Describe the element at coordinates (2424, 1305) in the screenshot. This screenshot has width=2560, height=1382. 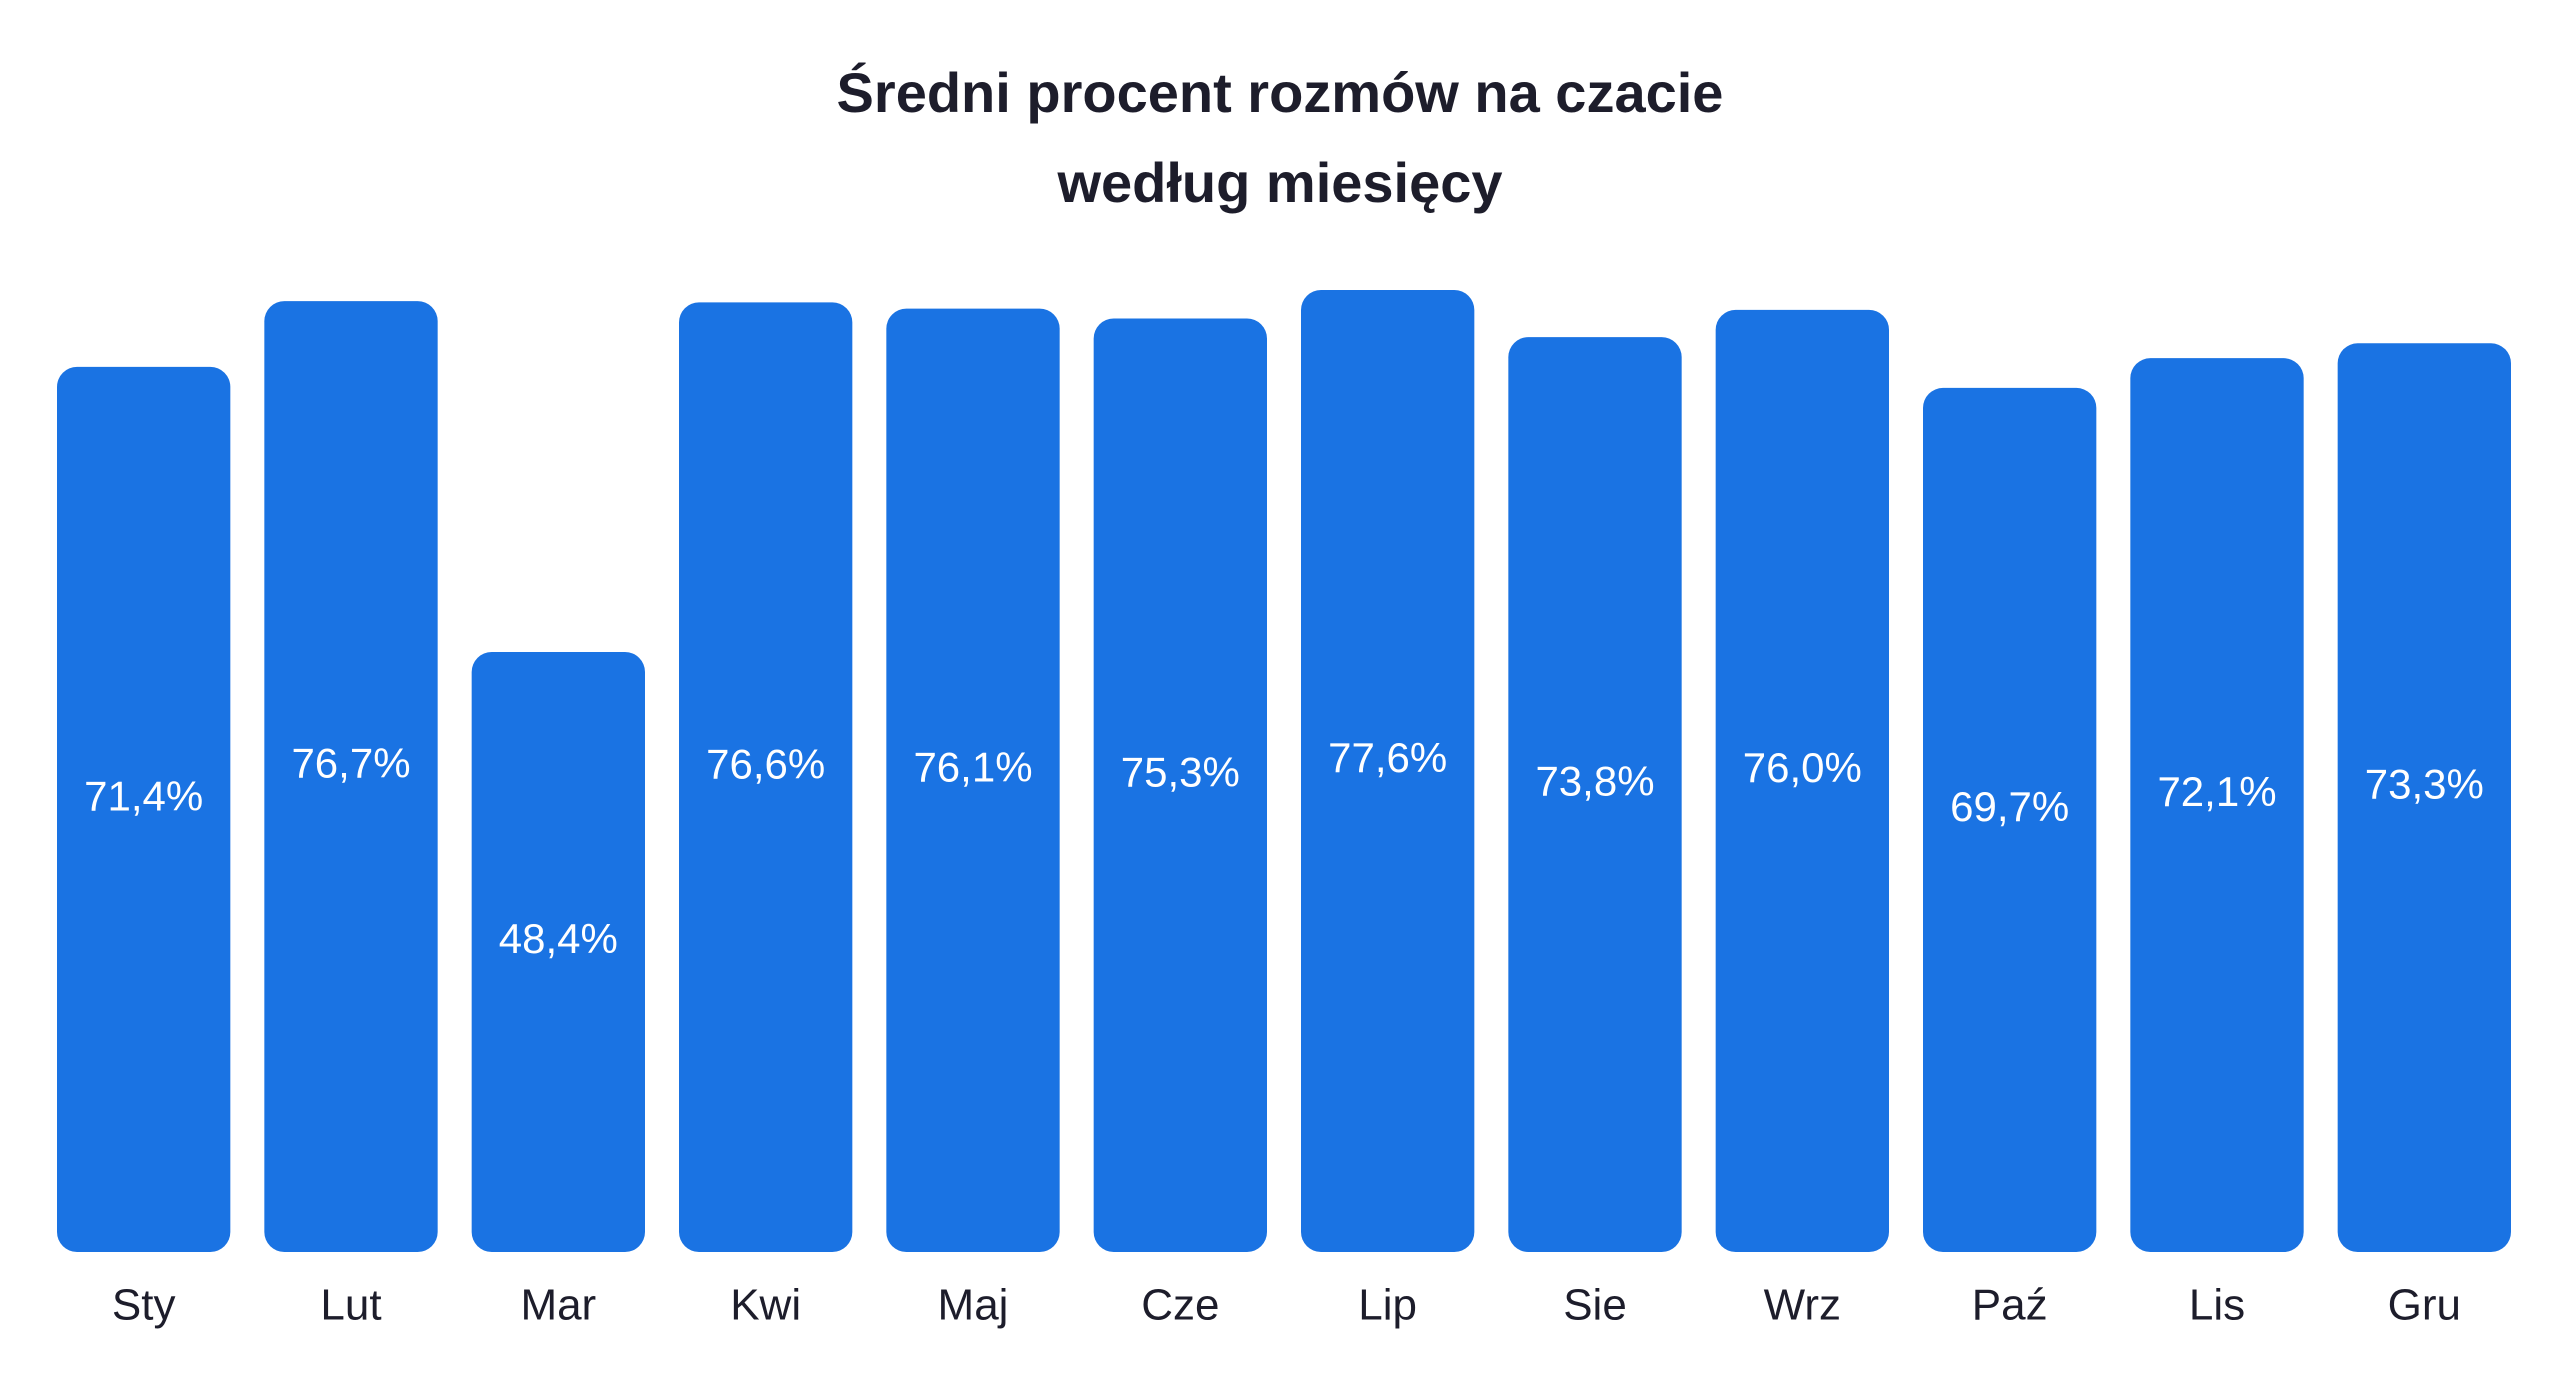
I see `x-tick-label: Gru` at that location.